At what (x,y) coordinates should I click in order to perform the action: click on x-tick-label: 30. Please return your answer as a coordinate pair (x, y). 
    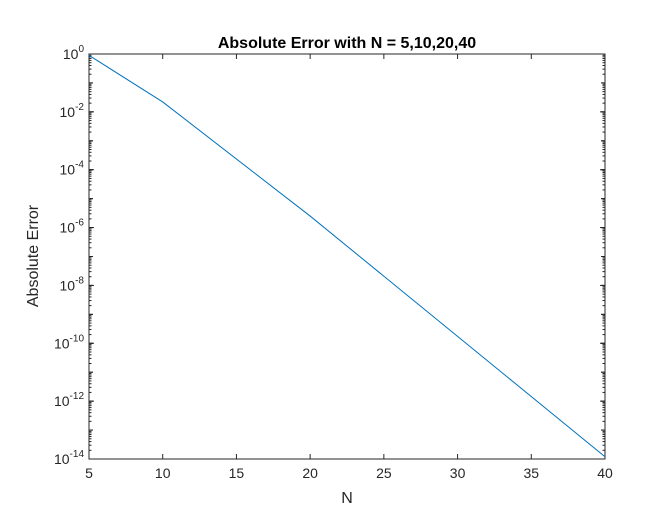
    Looking at the image, I should click on (458, 473).